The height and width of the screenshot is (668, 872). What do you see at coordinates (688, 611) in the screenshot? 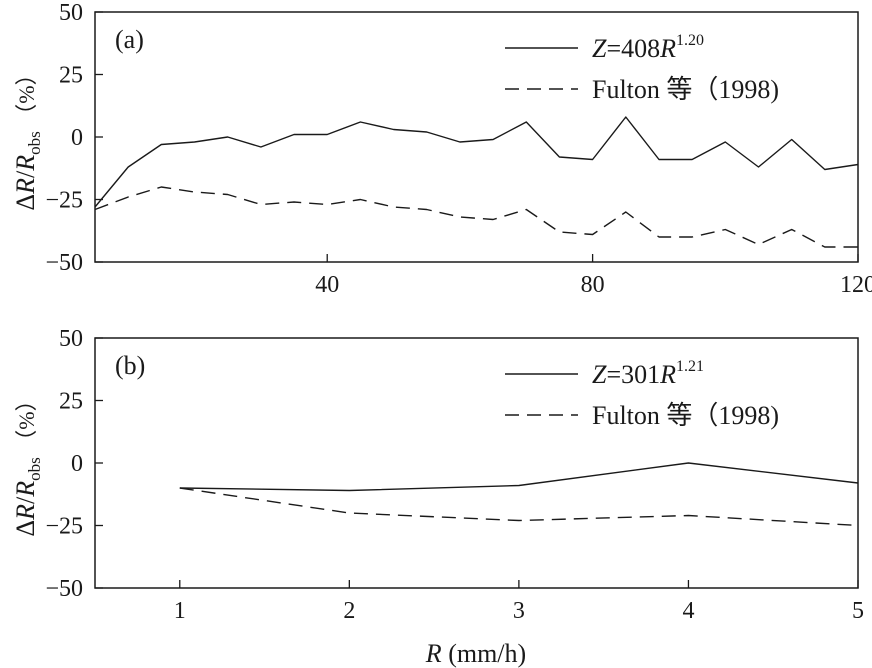
I see `x-tick-label: 4` at bounding box center [688, 611].